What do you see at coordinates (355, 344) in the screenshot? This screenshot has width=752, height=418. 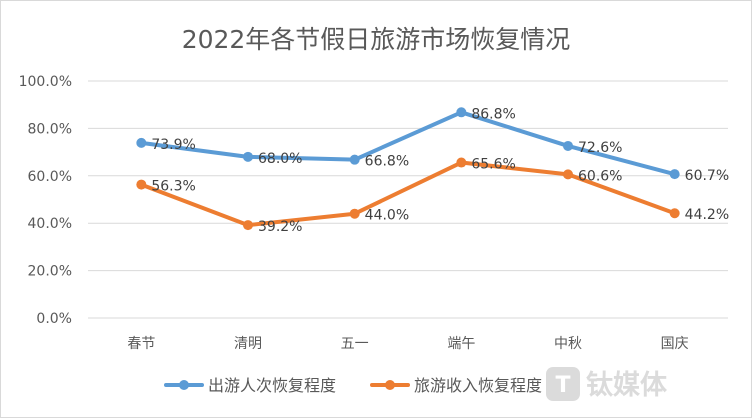 I see `x-tick-label: 五一` at bounding box center [355, 344].